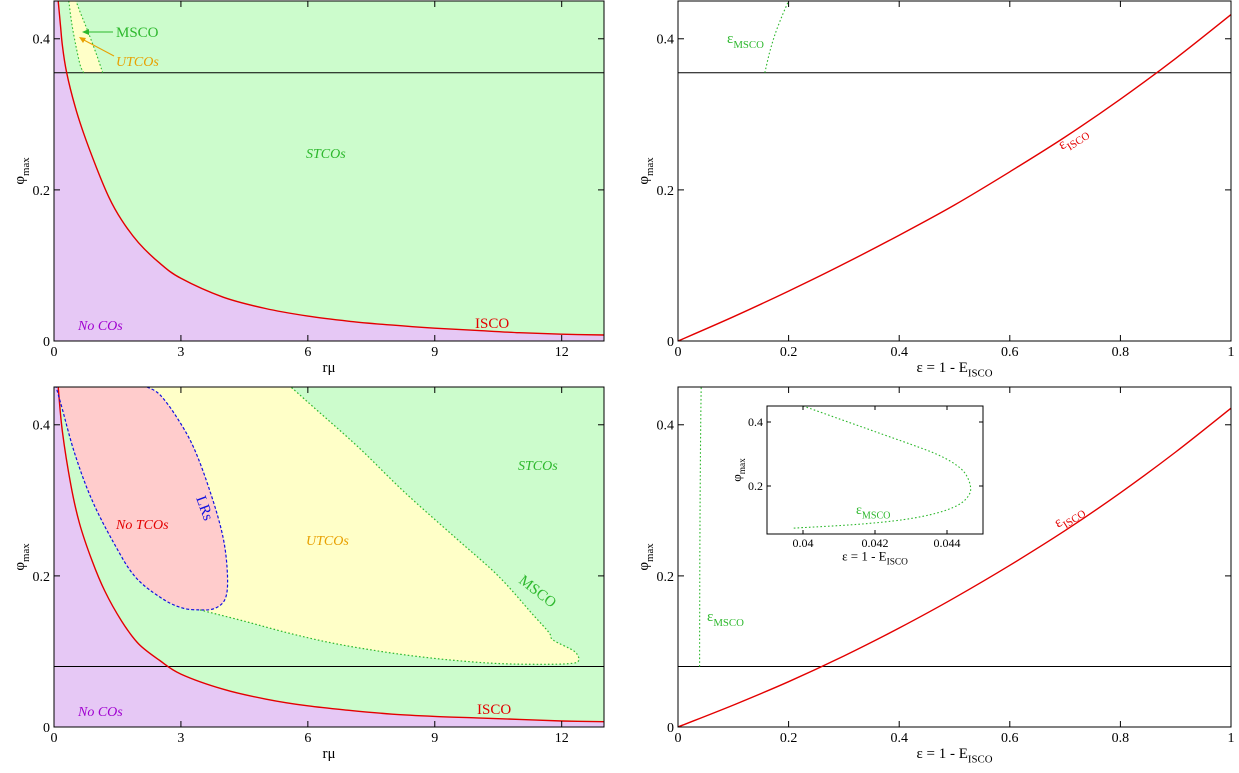 The width and height of the screenshot is (1239, 773). Describe the element at coordinates (326, 154) in the screenshot. I see `label-stcos: STCOs` at that location.